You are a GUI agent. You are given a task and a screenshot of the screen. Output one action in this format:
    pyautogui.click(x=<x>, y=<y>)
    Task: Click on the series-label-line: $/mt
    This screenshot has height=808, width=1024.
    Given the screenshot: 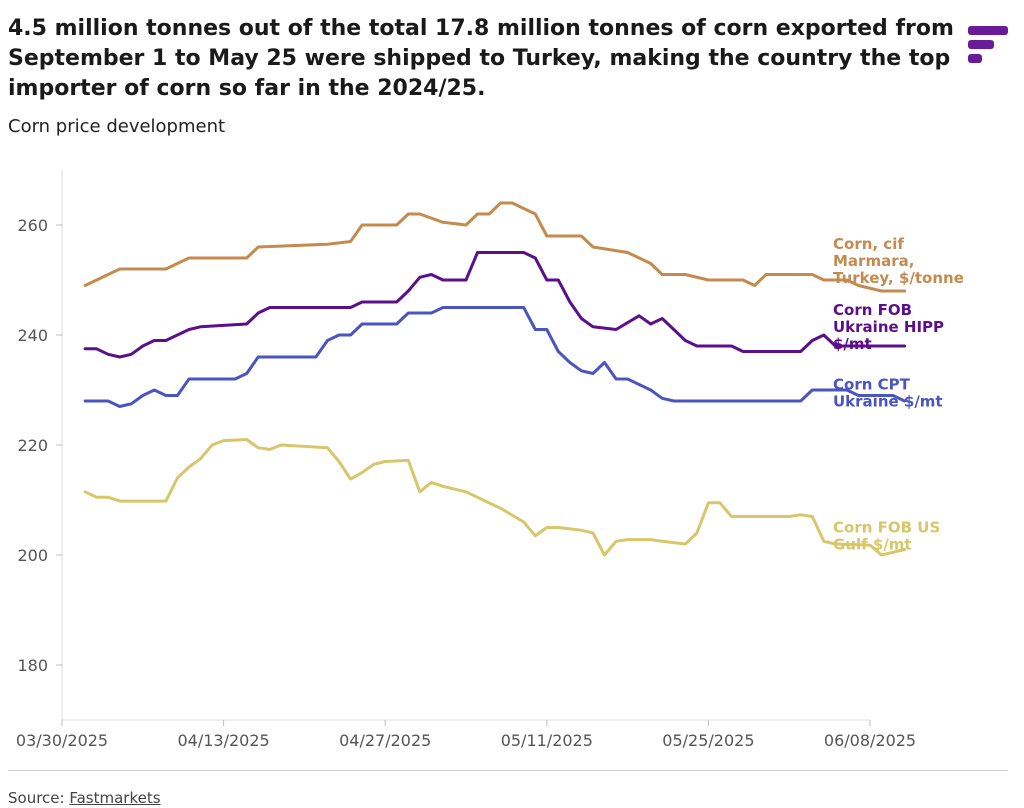 What is the action you would take?
    pyautogui.click(x=852, y=344)
    